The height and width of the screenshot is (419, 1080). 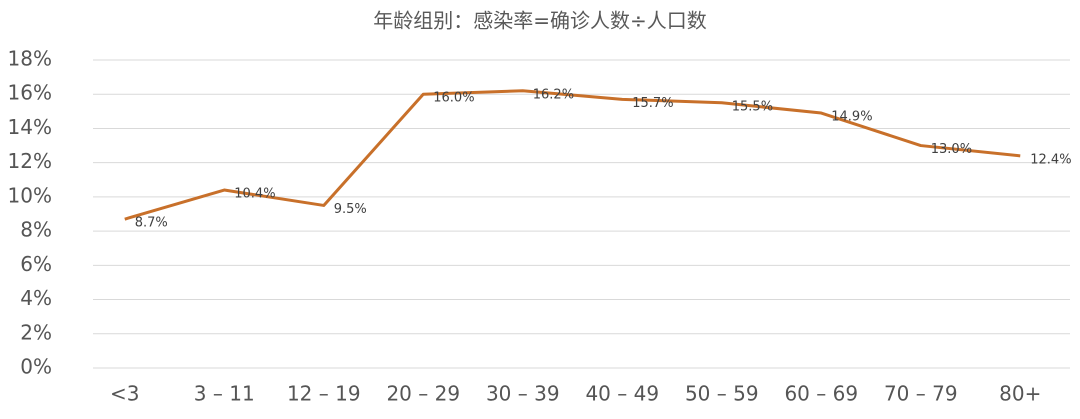 I want to click on data-label: 13.0%, so click(x=951, y=149).